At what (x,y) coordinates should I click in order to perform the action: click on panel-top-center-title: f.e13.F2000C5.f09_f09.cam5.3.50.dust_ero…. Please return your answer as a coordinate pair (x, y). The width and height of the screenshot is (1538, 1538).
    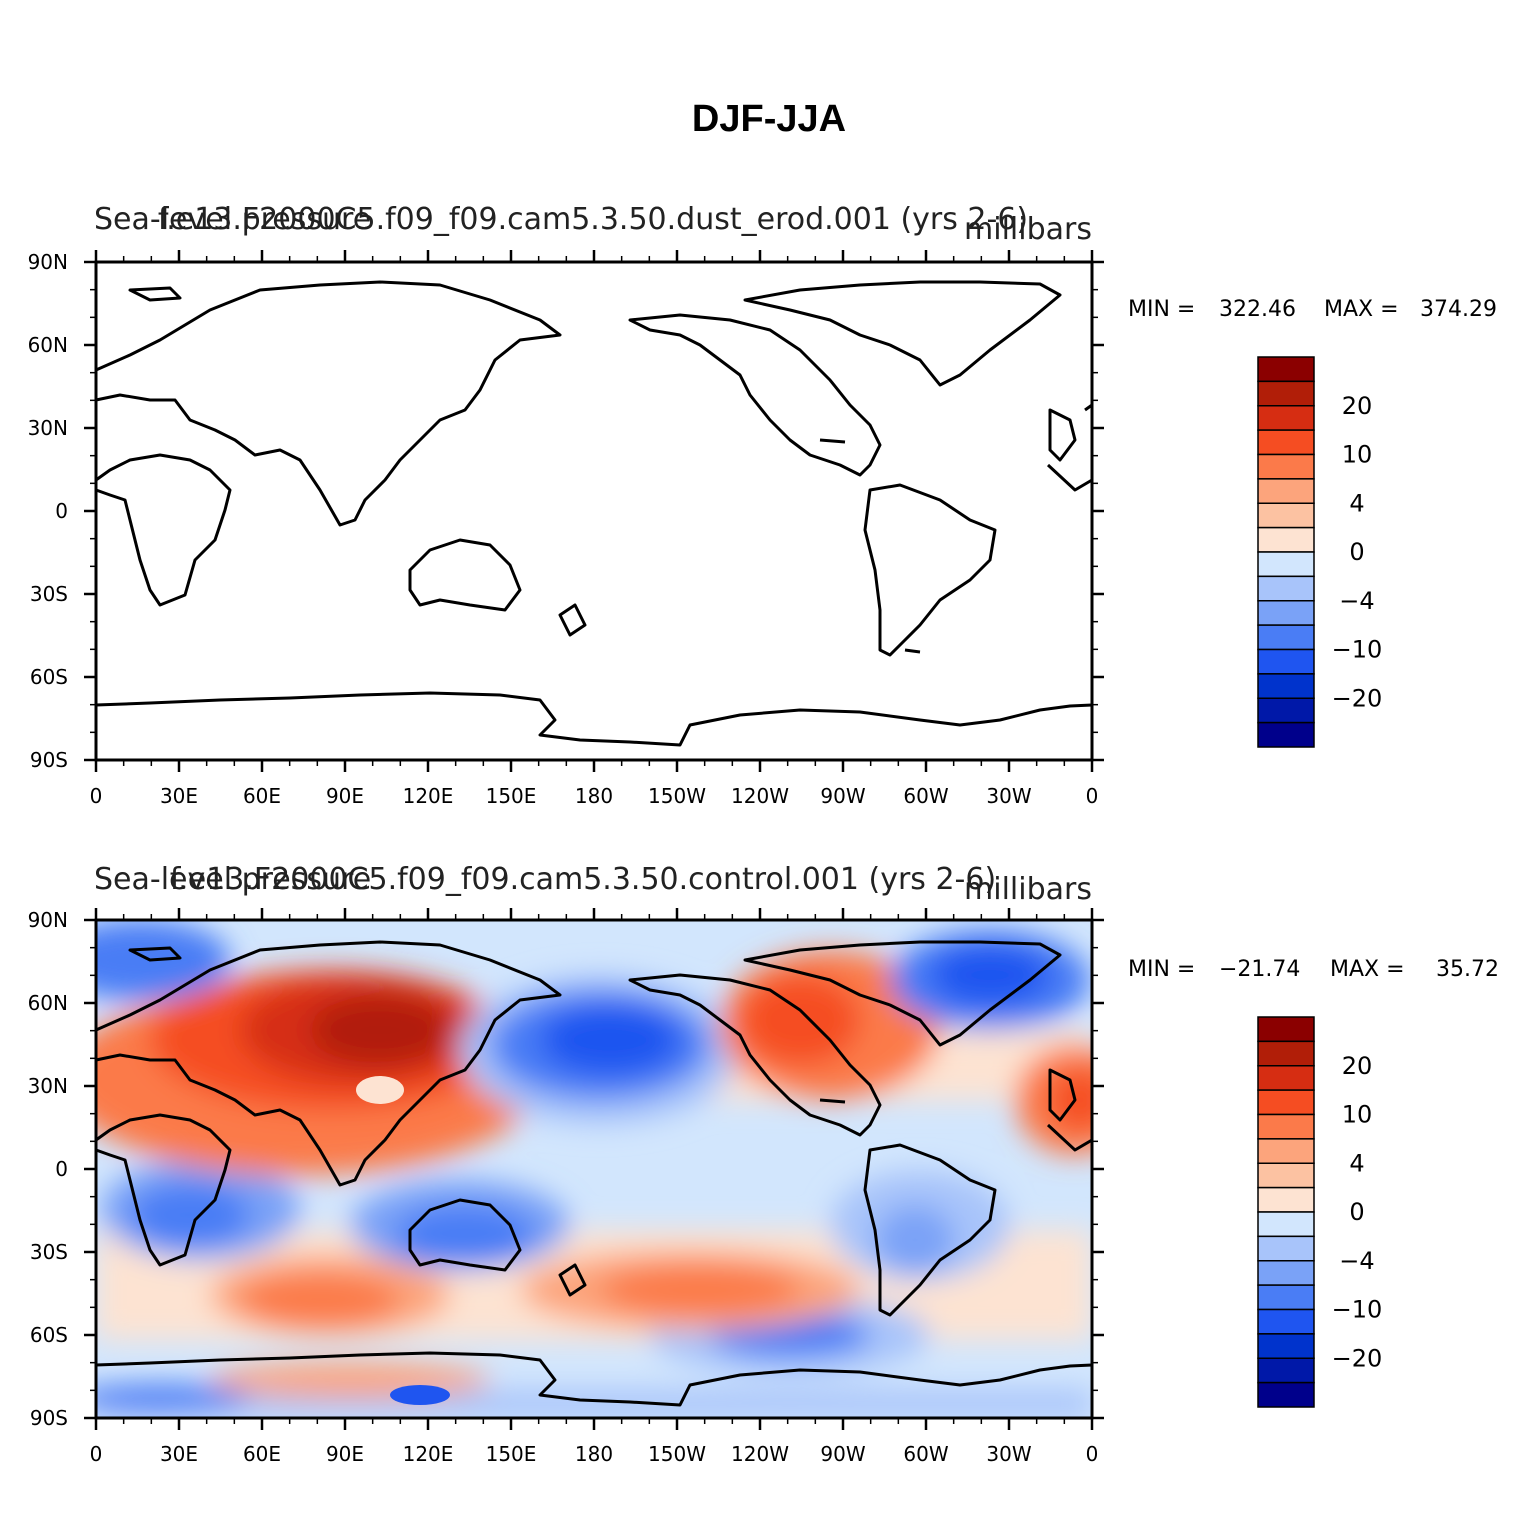
    Looking at the image, I should click on (593, 219).